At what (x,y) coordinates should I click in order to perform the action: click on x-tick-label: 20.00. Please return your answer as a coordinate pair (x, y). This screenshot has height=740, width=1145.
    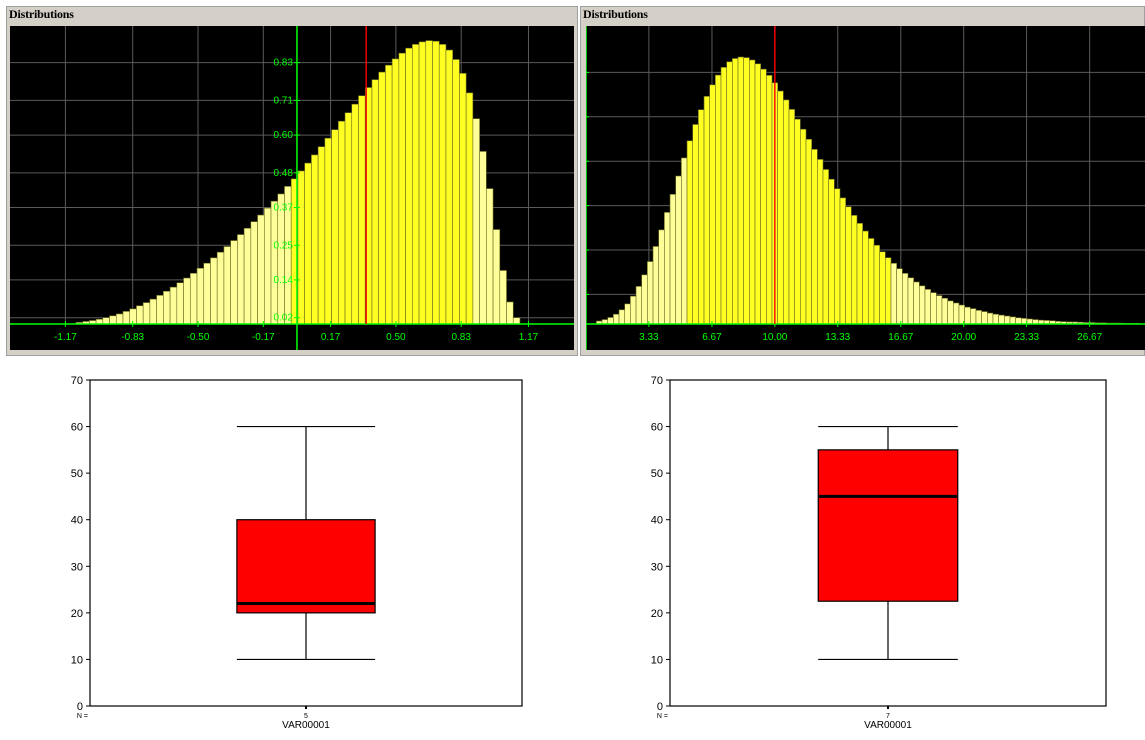
    Looking at the image, I should click on (963, 337).